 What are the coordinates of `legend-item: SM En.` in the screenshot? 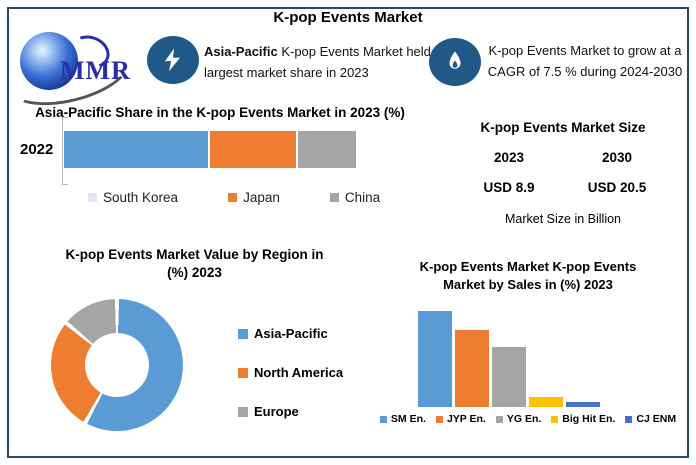 It's located at (402, 419).